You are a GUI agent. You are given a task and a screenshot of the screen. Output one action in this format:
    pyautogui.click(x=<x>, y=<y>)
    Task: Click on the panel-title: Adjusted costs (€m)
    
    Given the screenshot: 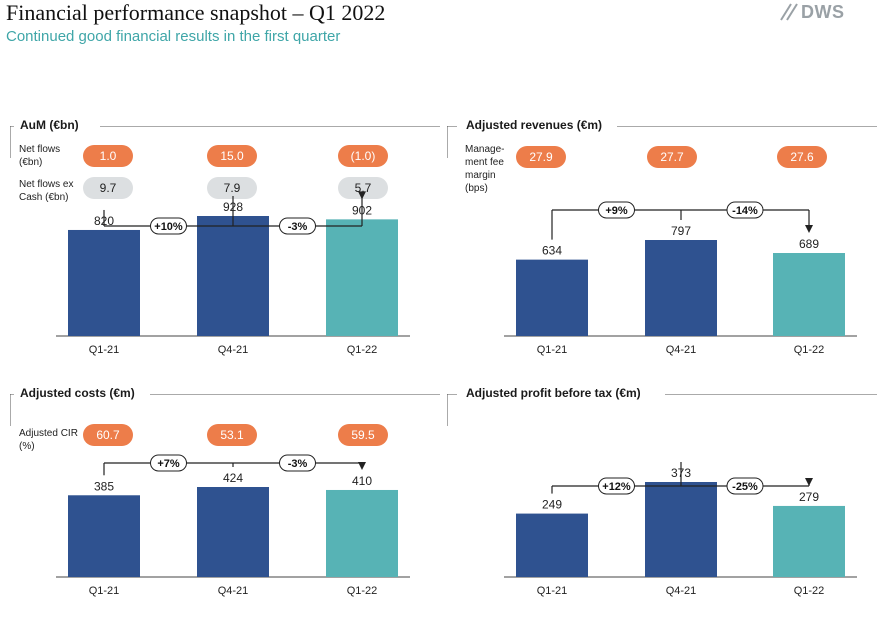 What is the action you would take?
    pyautogui.click(x=77, y=393)
    